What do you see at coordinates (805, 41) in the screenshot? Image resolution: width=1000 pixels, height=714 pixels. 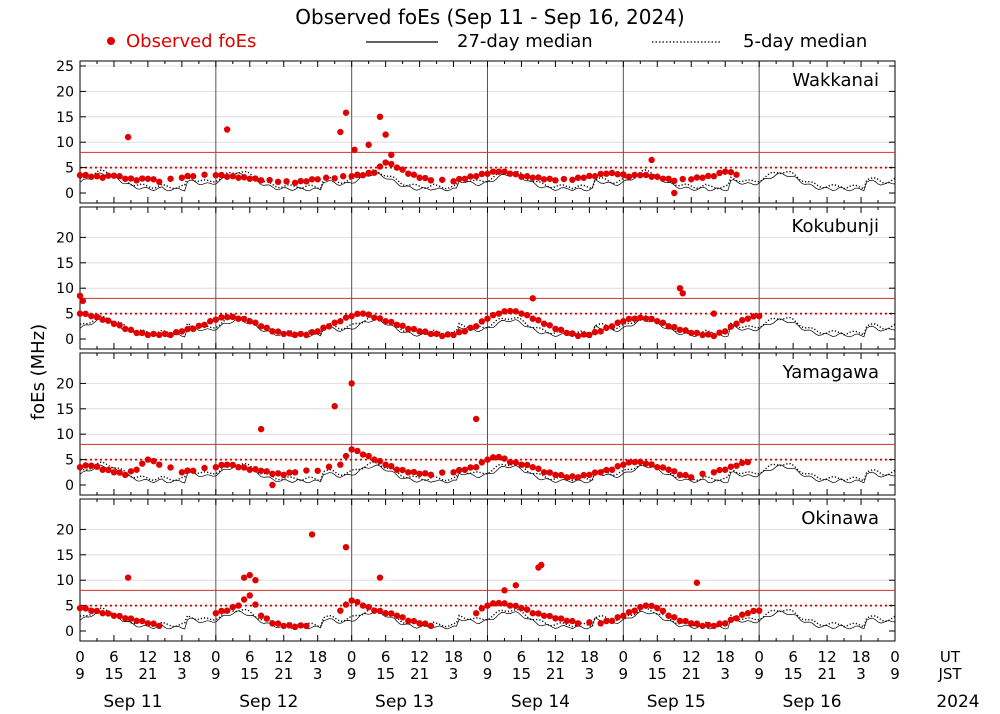 I see `legend-label-5day-median: 5-day median` at bounding box center [805, 41].